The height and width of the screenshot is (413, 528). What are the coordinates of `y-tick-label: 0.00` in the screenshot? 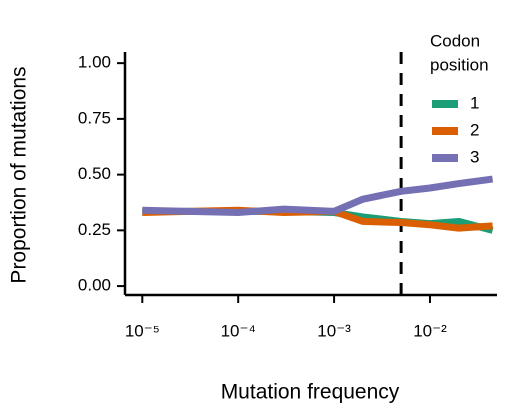 It's located at (94, 285).